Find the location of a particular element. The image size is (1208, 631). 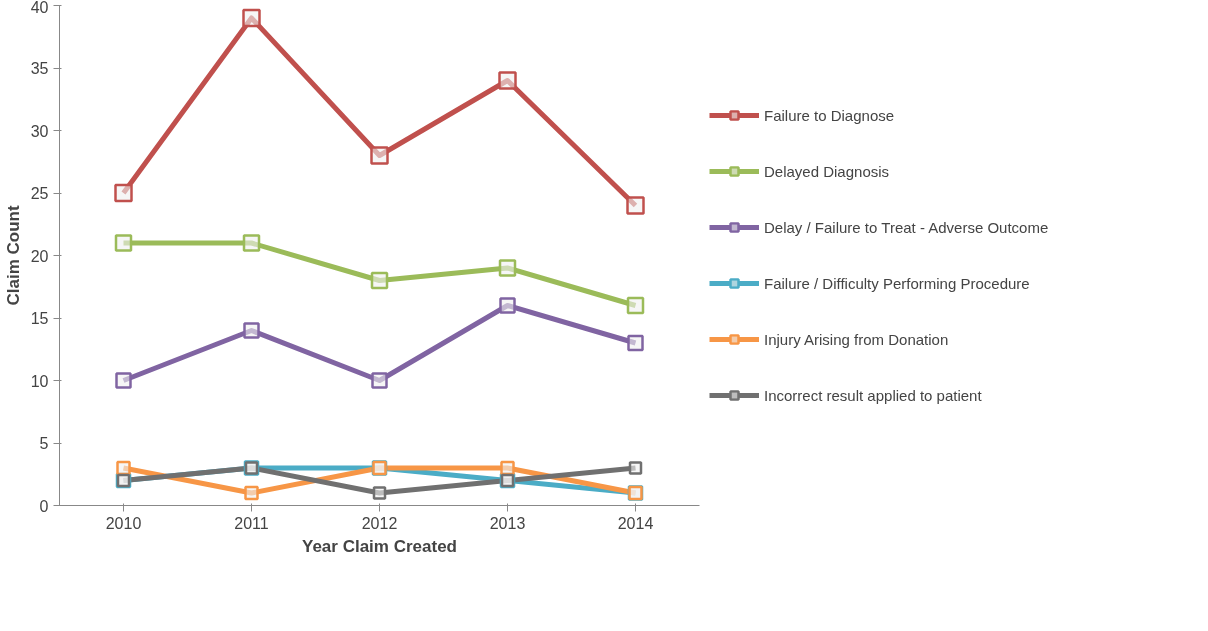

y-tick-label: 15 is located at coordinates (39, 318).